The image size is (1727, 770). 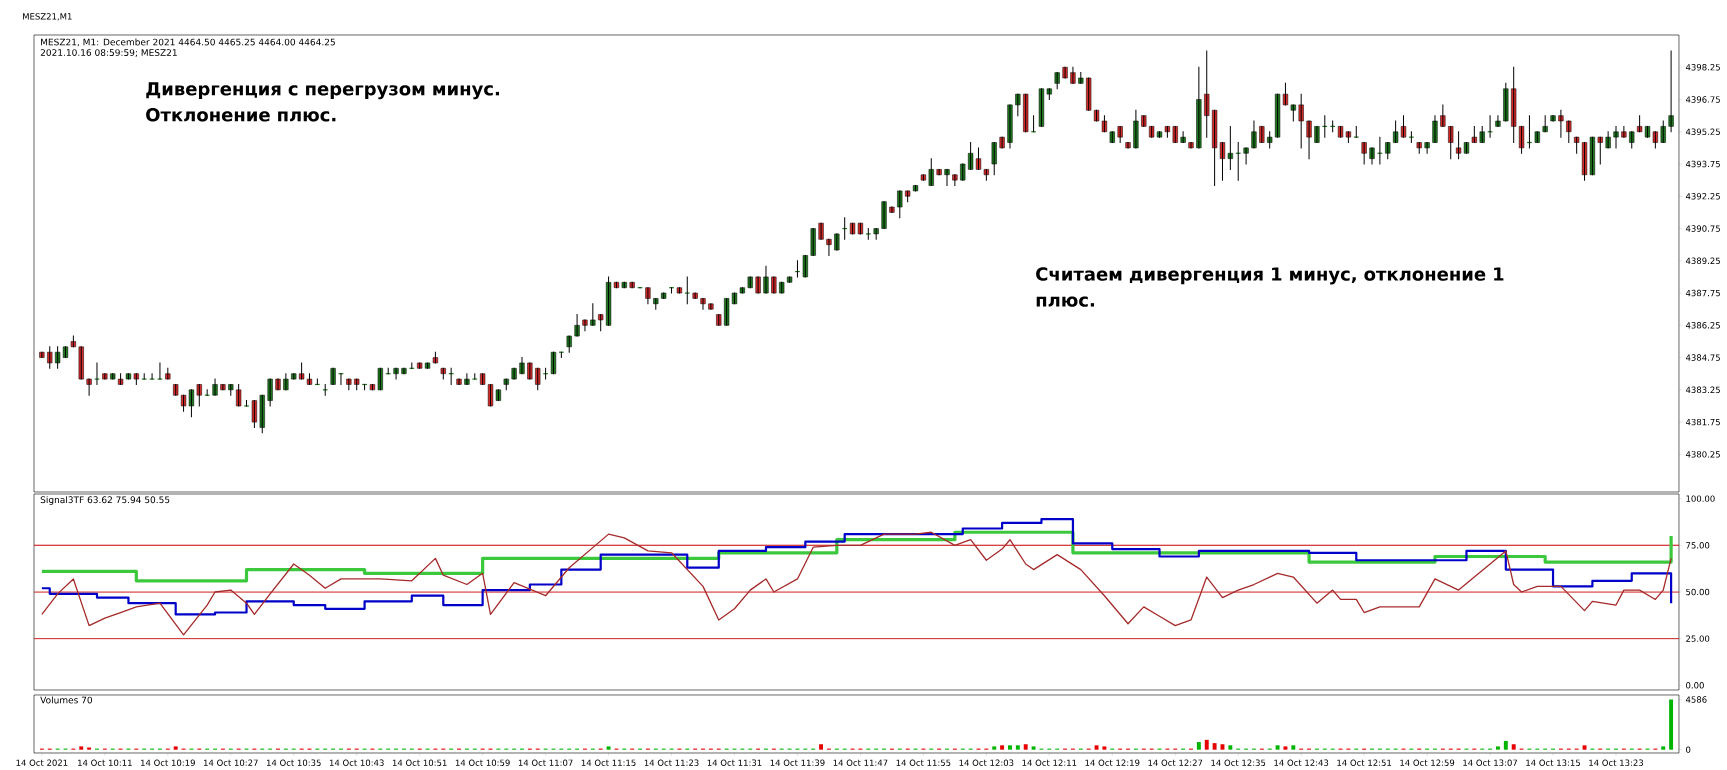 What do you see at coordinates (797, 762) in the screenshot?
I see `x-tick-label: 14 Oct 11:39` at bounding box center [797, 762].